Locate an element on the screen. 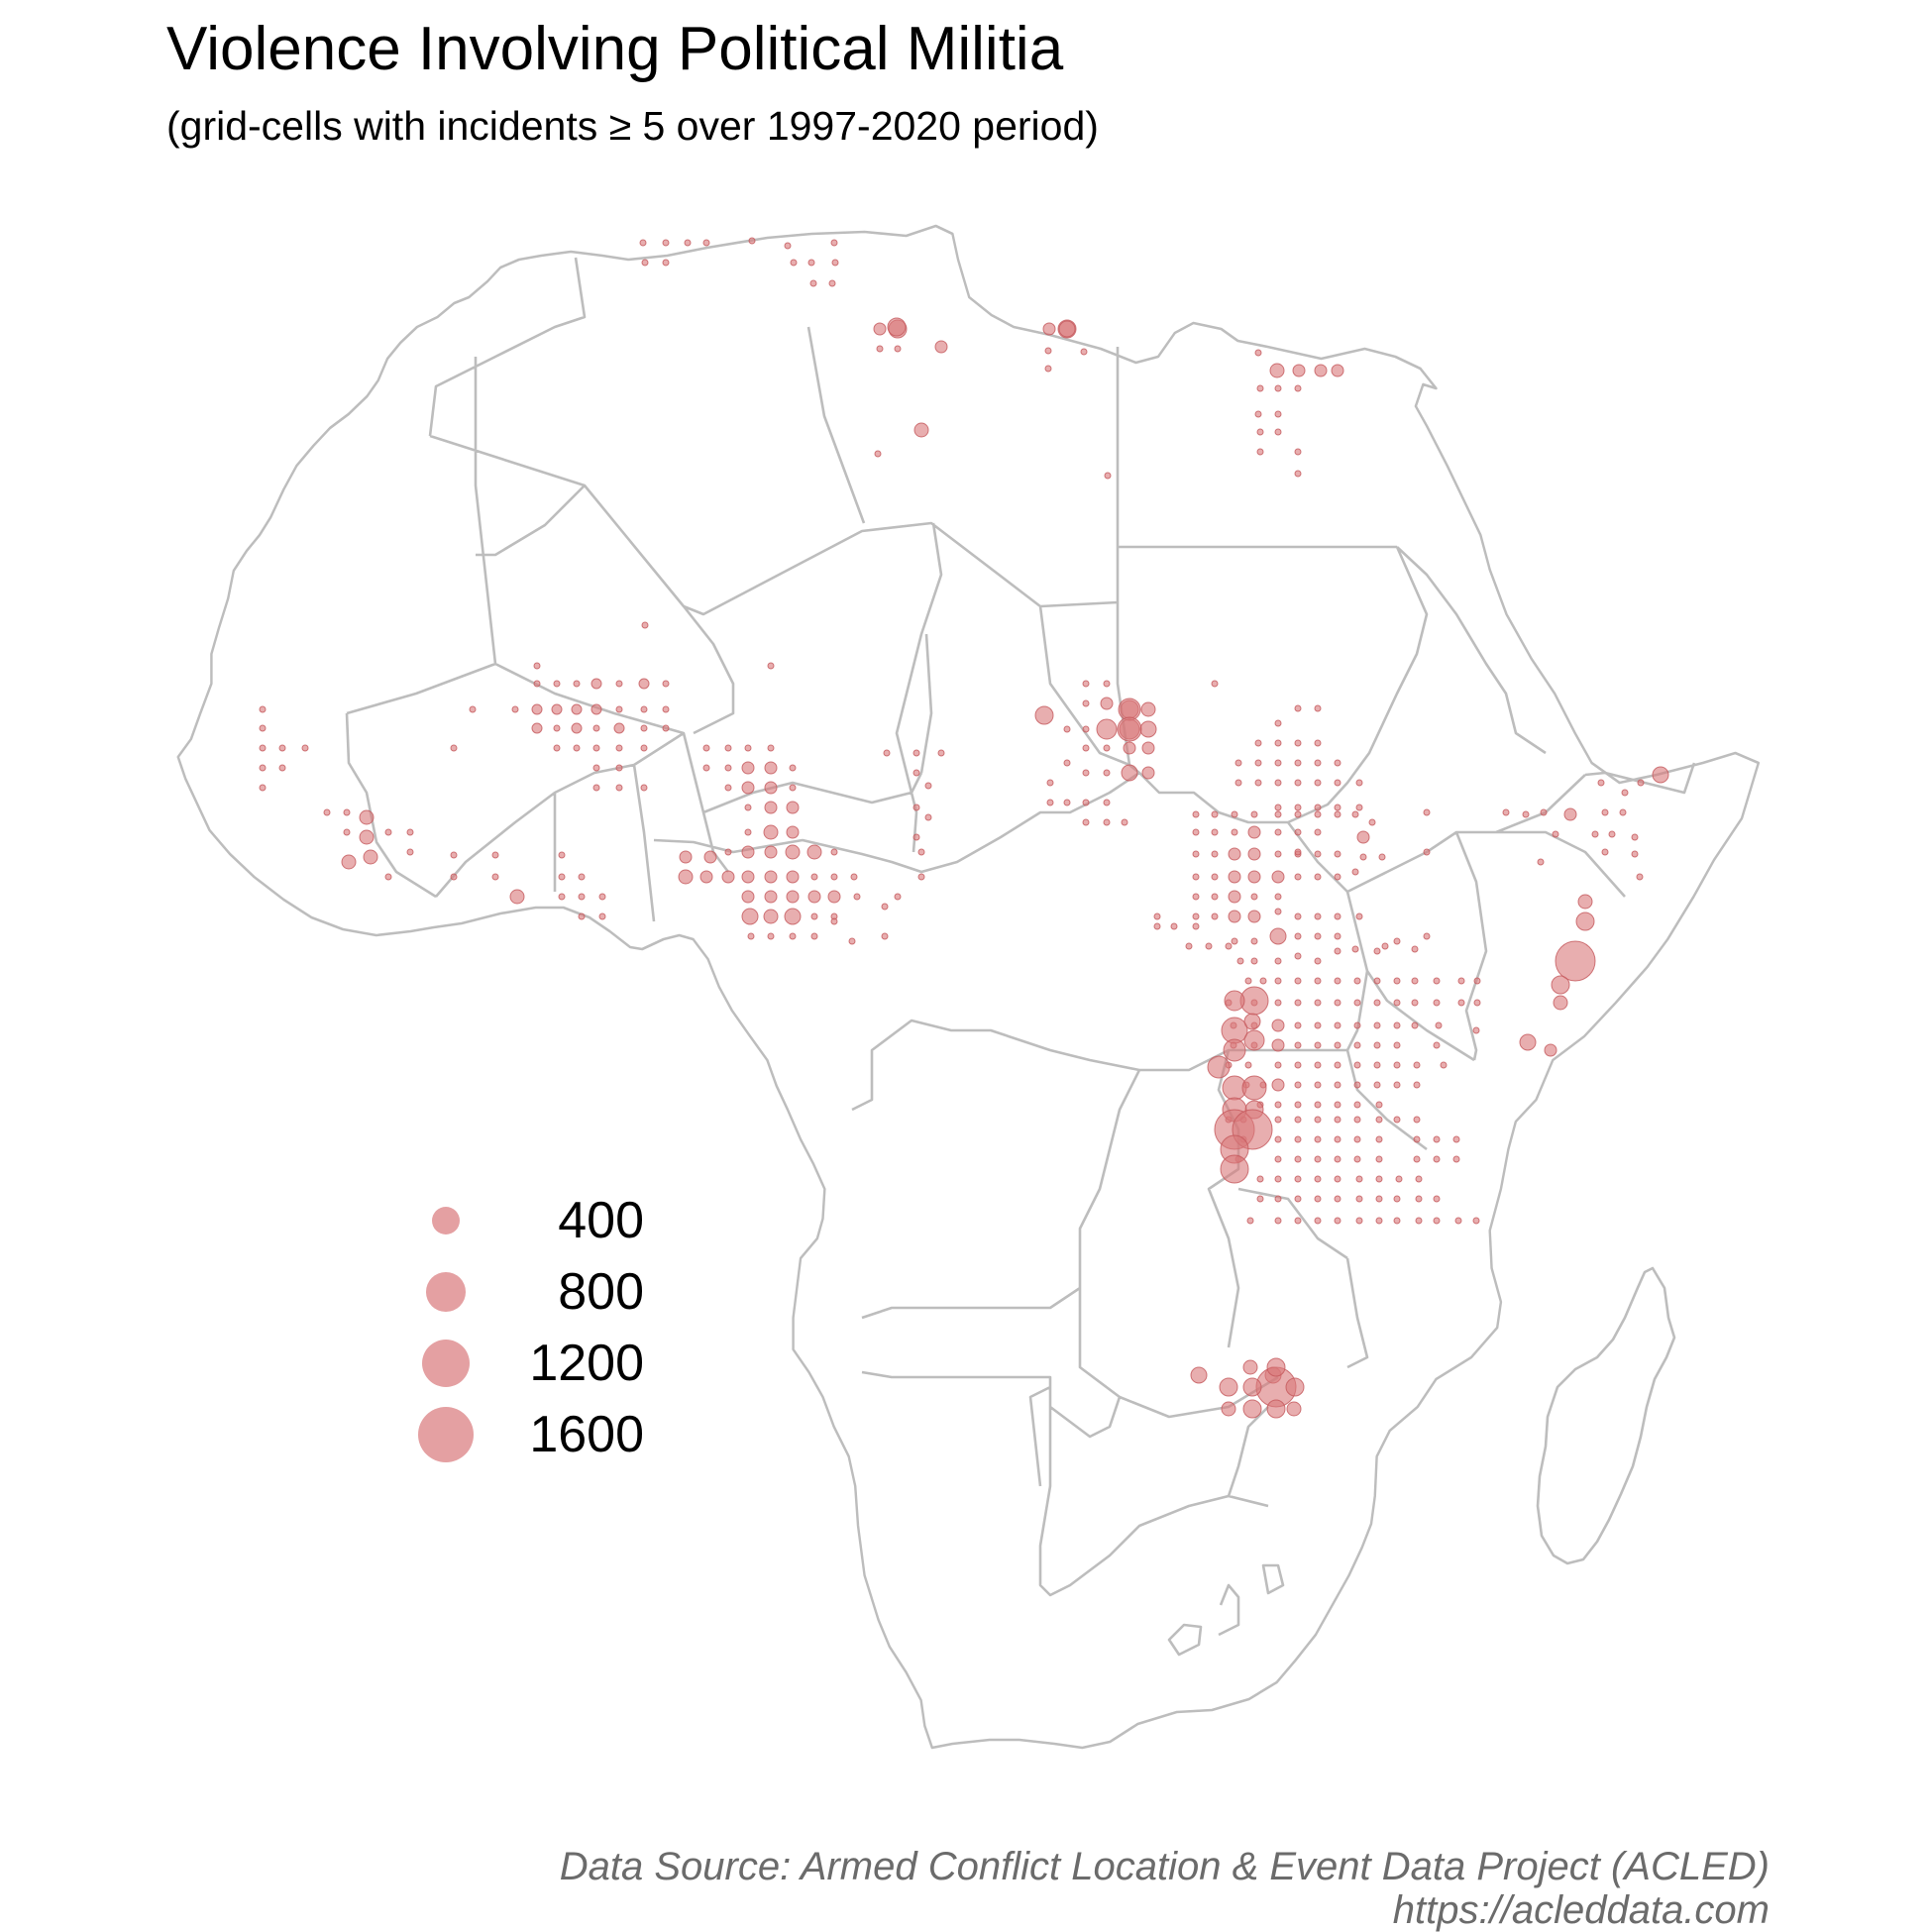 This screenshot has height=1932, width=1932. legend-row: 800 is located at coordinates (530, 1292).